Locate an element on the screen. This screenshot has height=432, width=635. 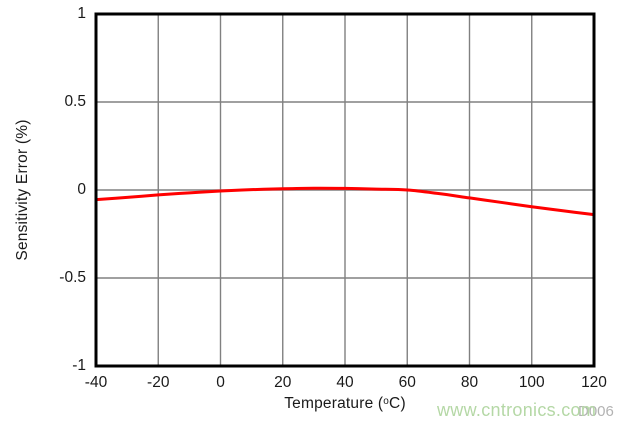
x-tick-label: 40 is located at coordinates (345, 382).